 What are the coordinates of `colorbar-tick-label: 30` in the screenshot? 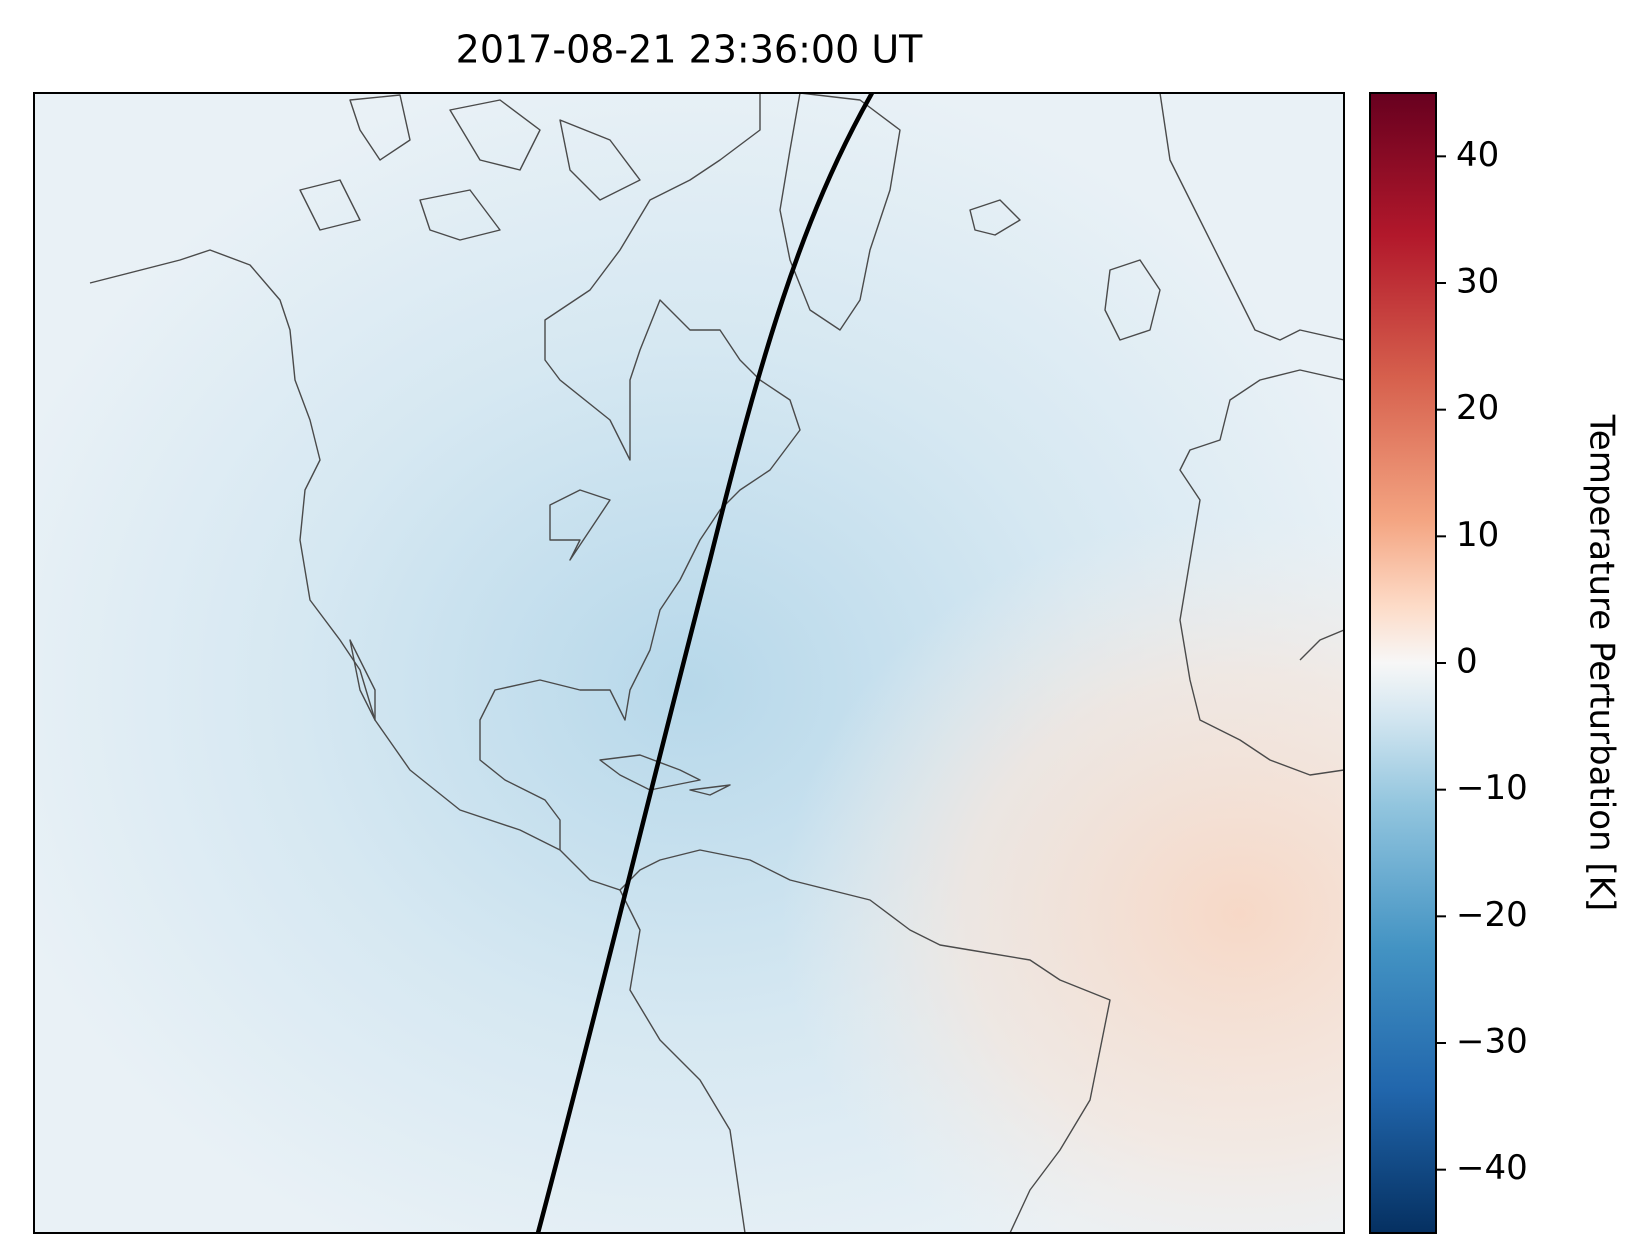 It's located at (1477, 282).